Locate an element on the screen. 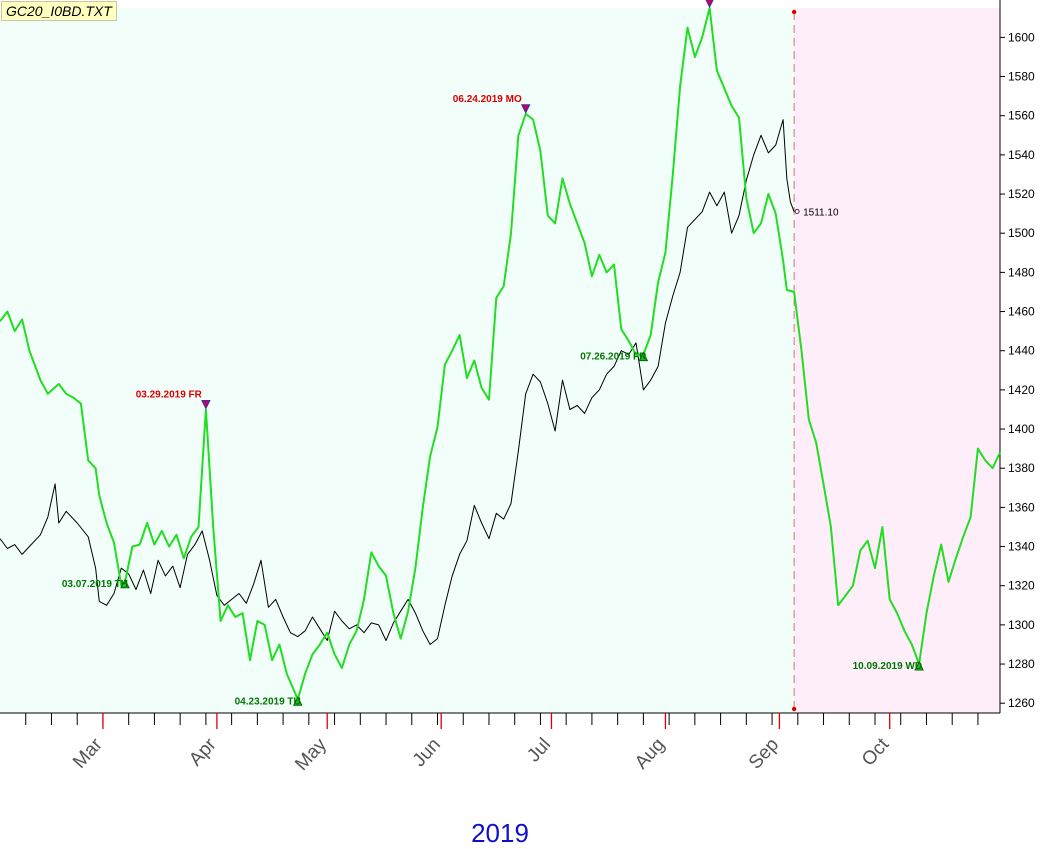 The image size is (1063, 849). x-axis: Mar Apr May Jun Jul Aug Sep Oct is located at coordinates (502, 744).